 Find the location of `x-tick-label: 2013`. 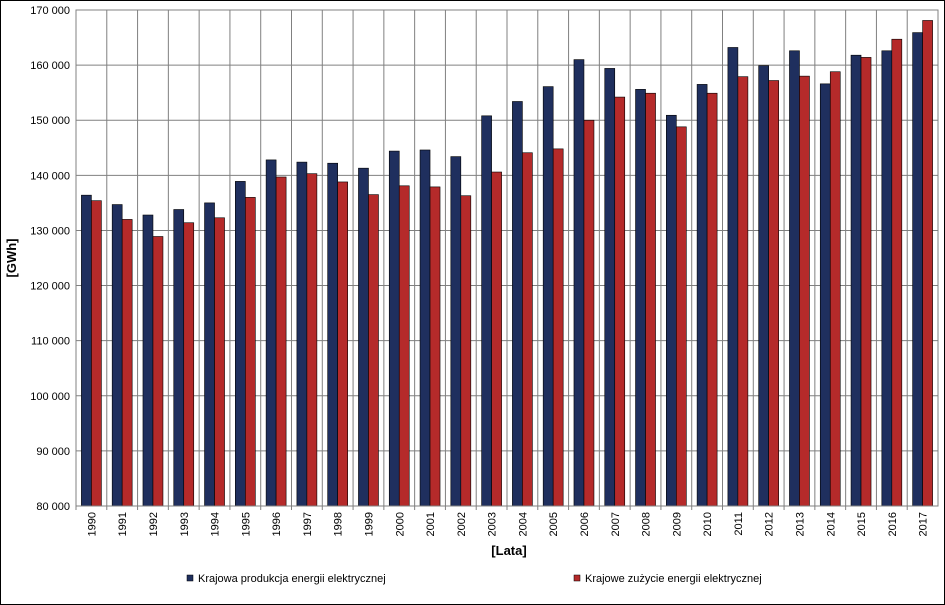

x-tick-label: 2013 is located at coordinates (800, 524).